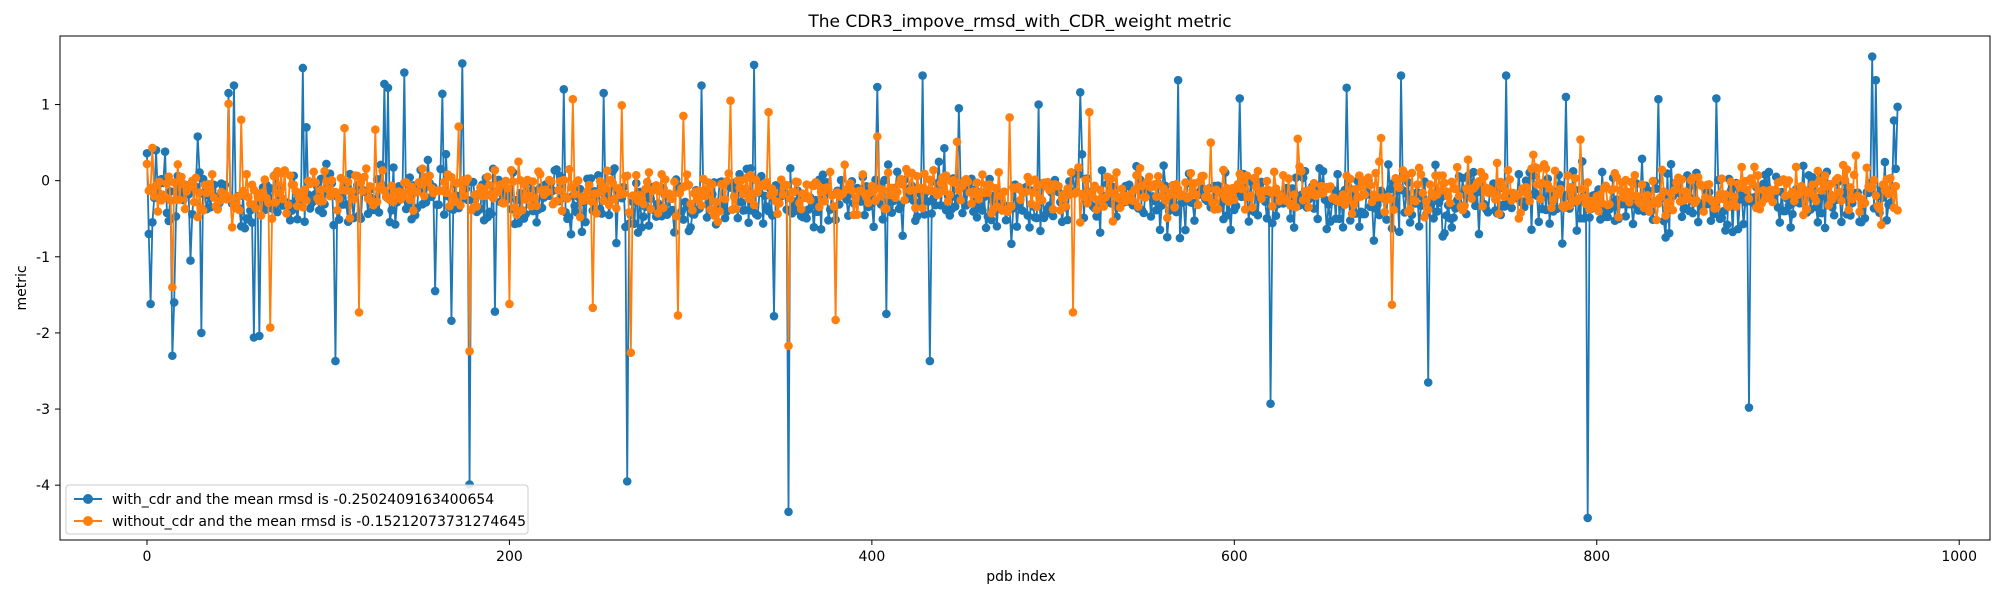  Describe the element at coordinates (88, 521) in the screenshot. I see `legend-marker-without-cdr` at that location.